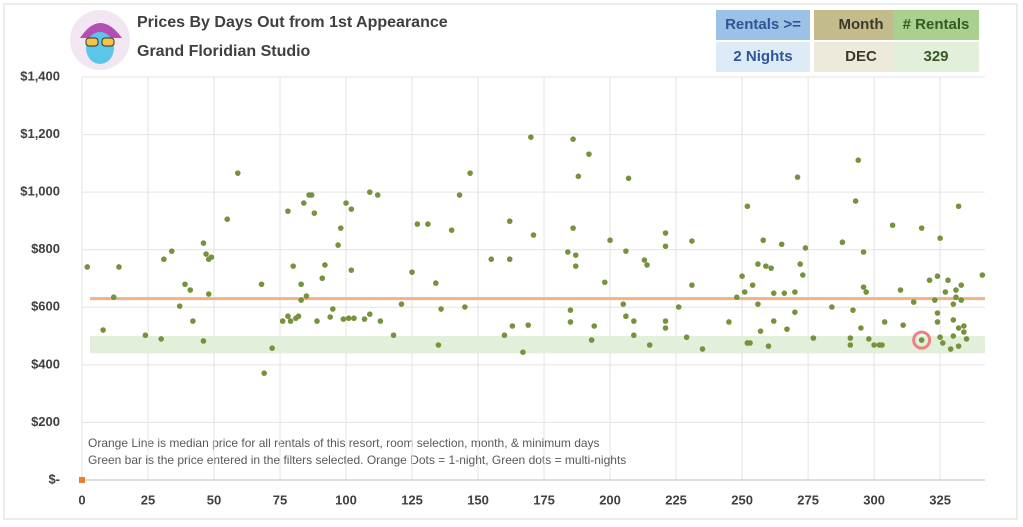 This screenshot has width=1023, height=527. I want to click on x-tick-label: 125, so click(412, 499).